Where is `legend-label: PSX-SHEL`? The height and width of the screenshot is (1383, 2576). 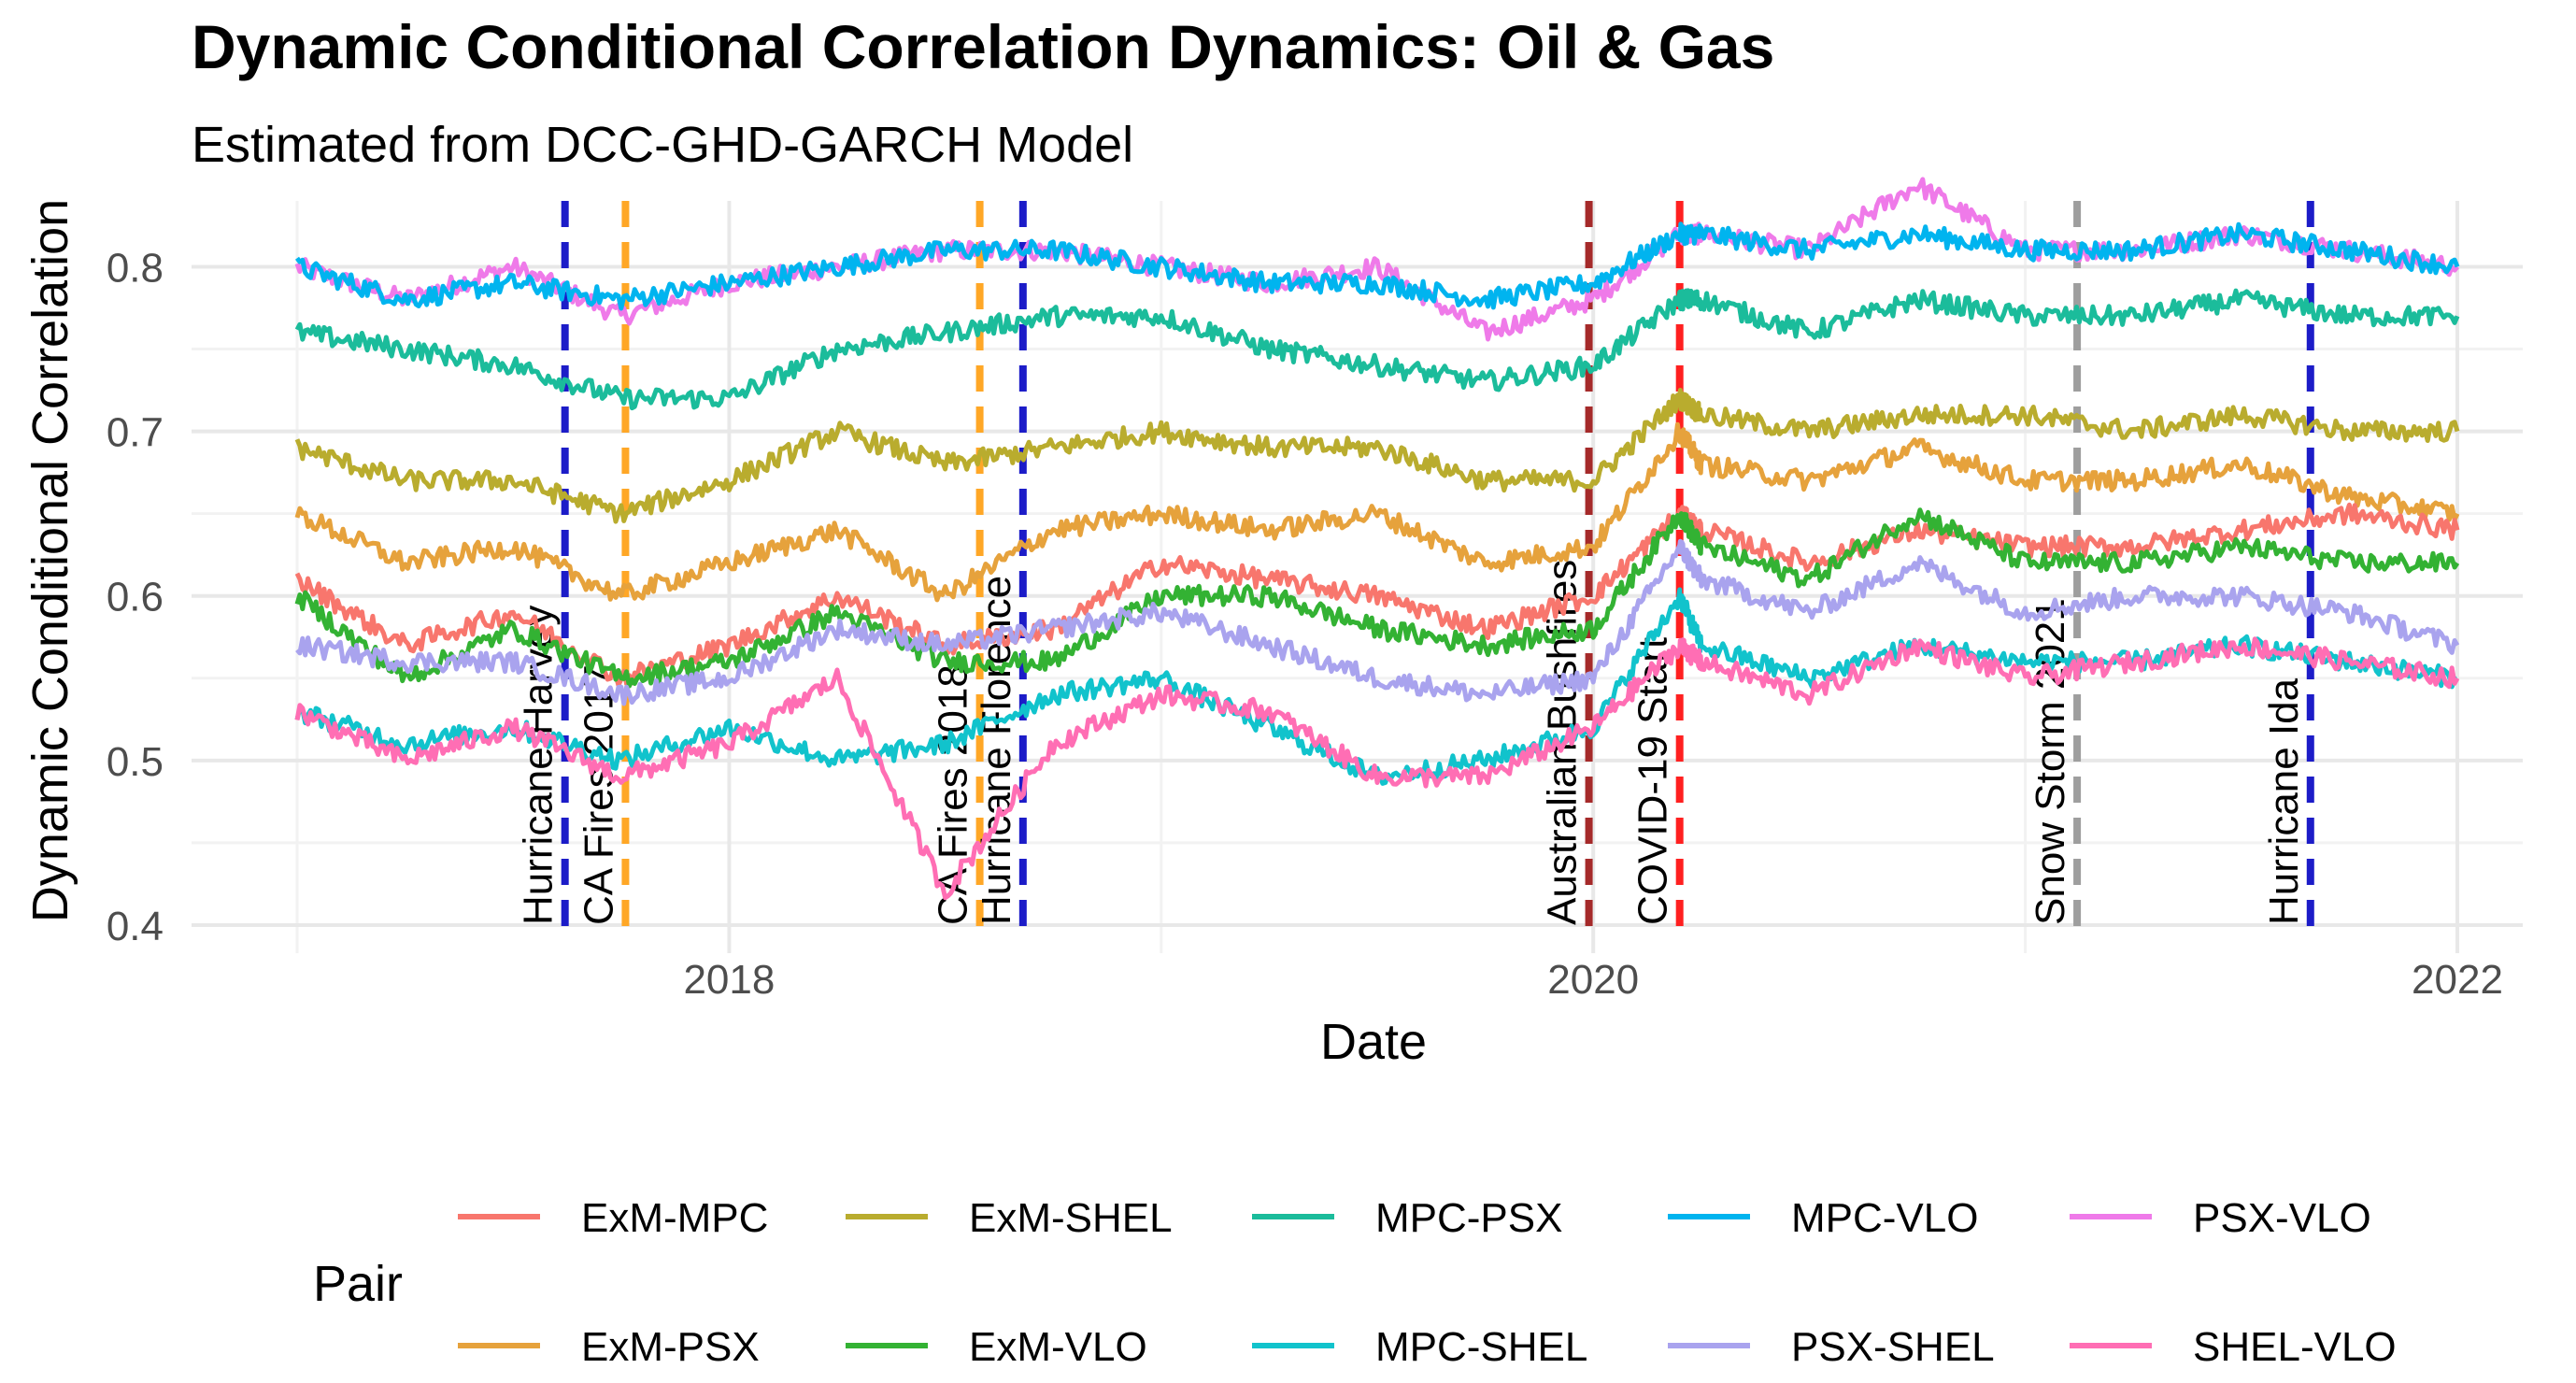 legend-label: PSX-SHEL is located at coordinates (1893, 1347).